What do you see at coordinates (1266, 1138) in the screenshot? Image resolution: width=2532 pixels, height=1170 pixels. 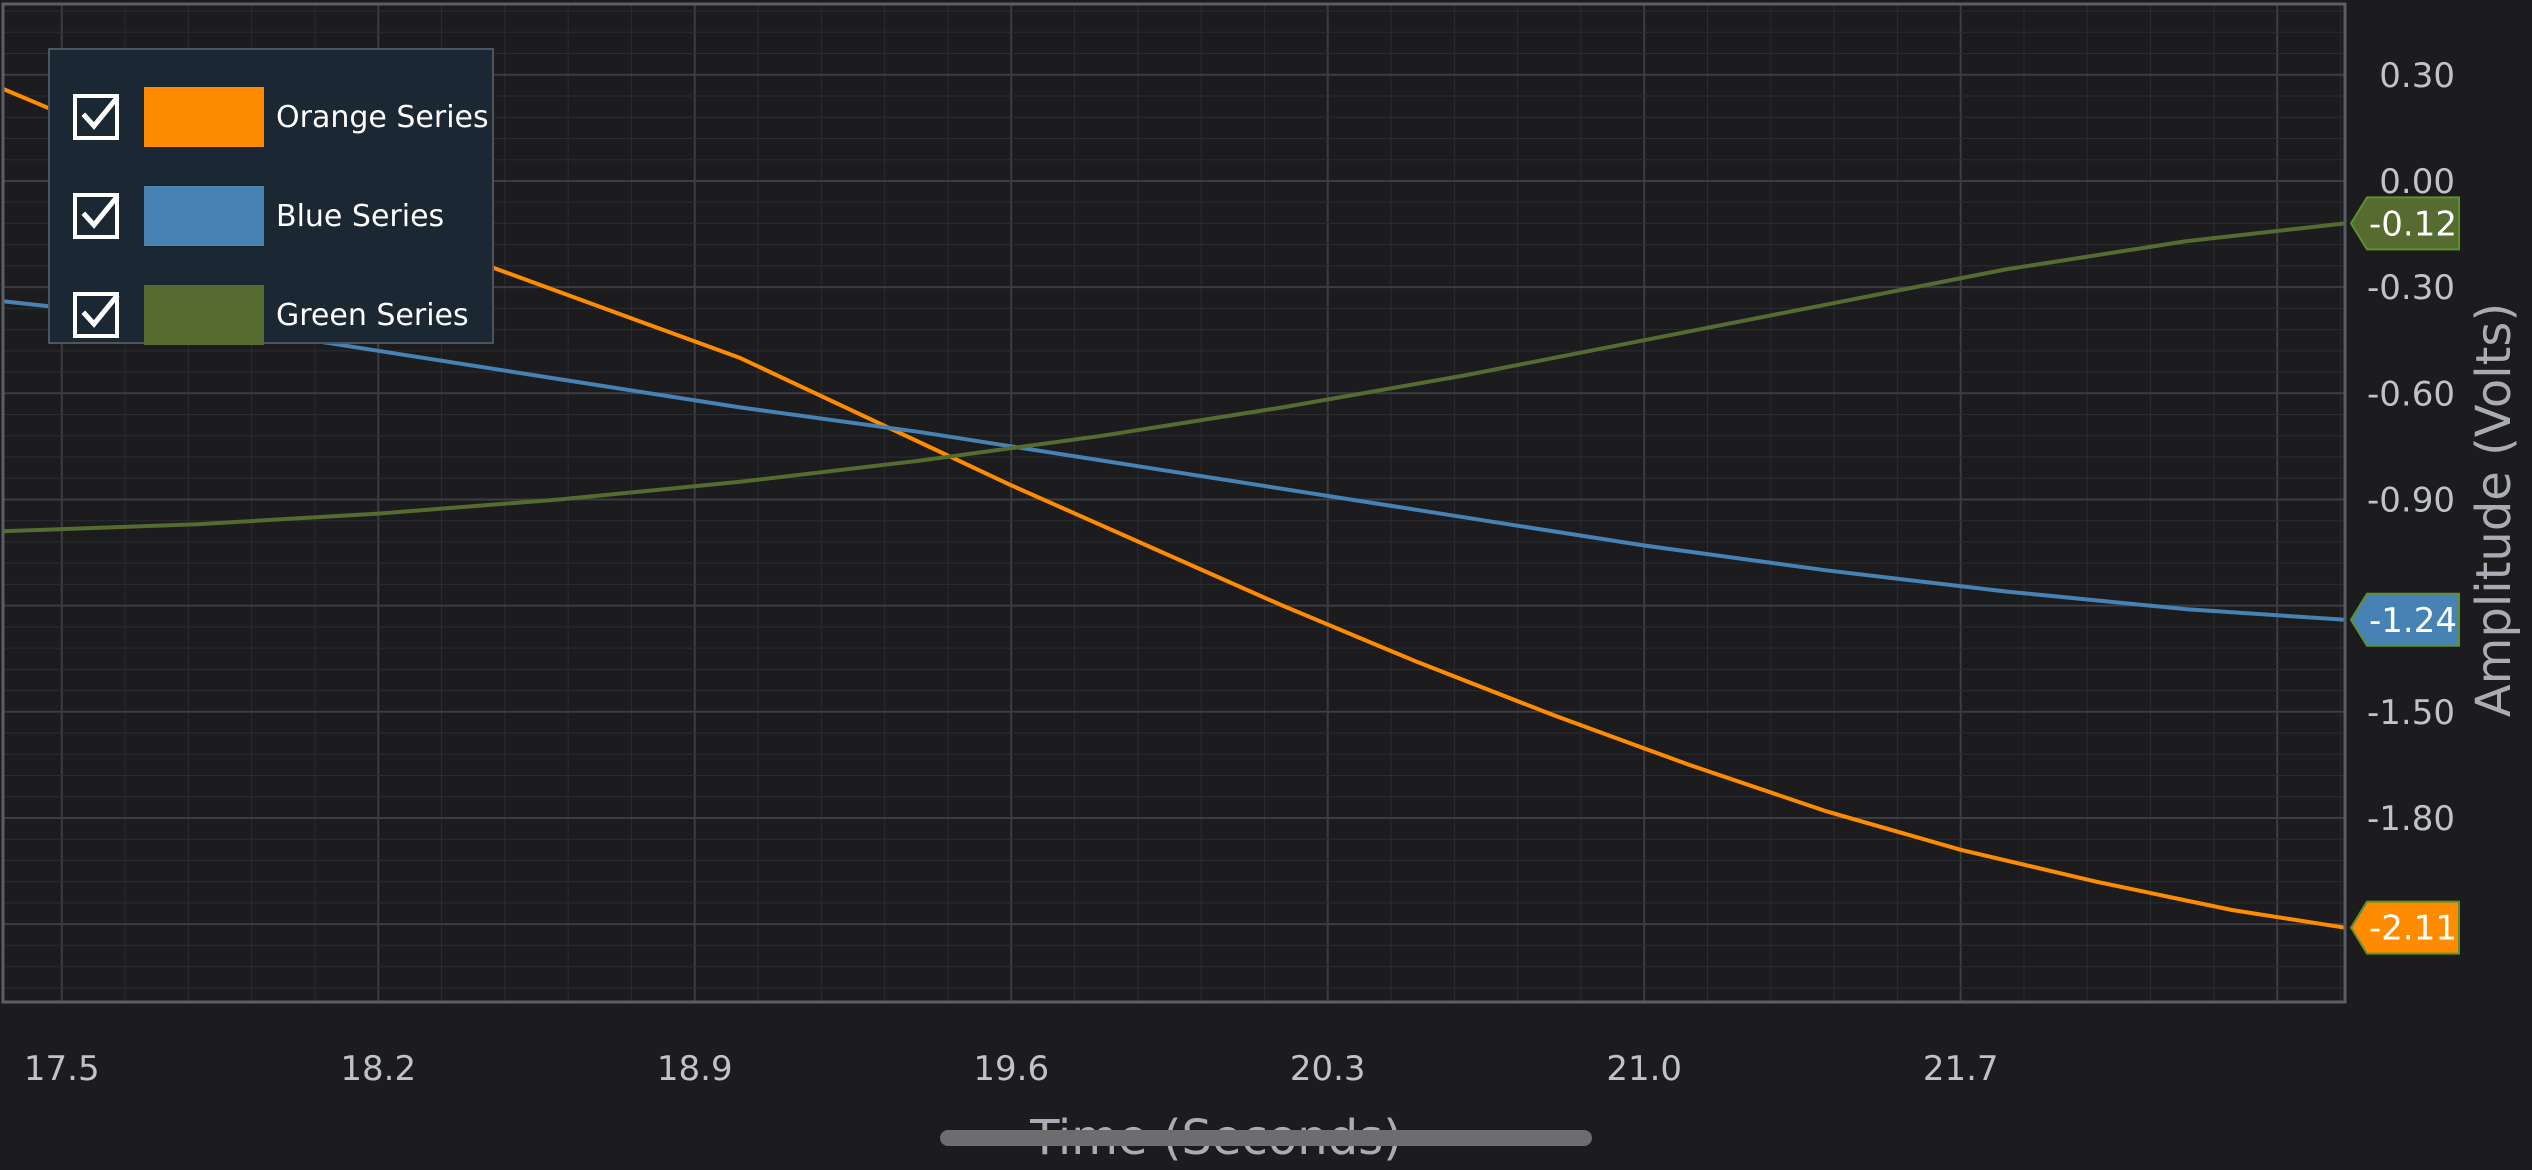 I see `scroll-indicator` at bounding box center [1266, 1138].